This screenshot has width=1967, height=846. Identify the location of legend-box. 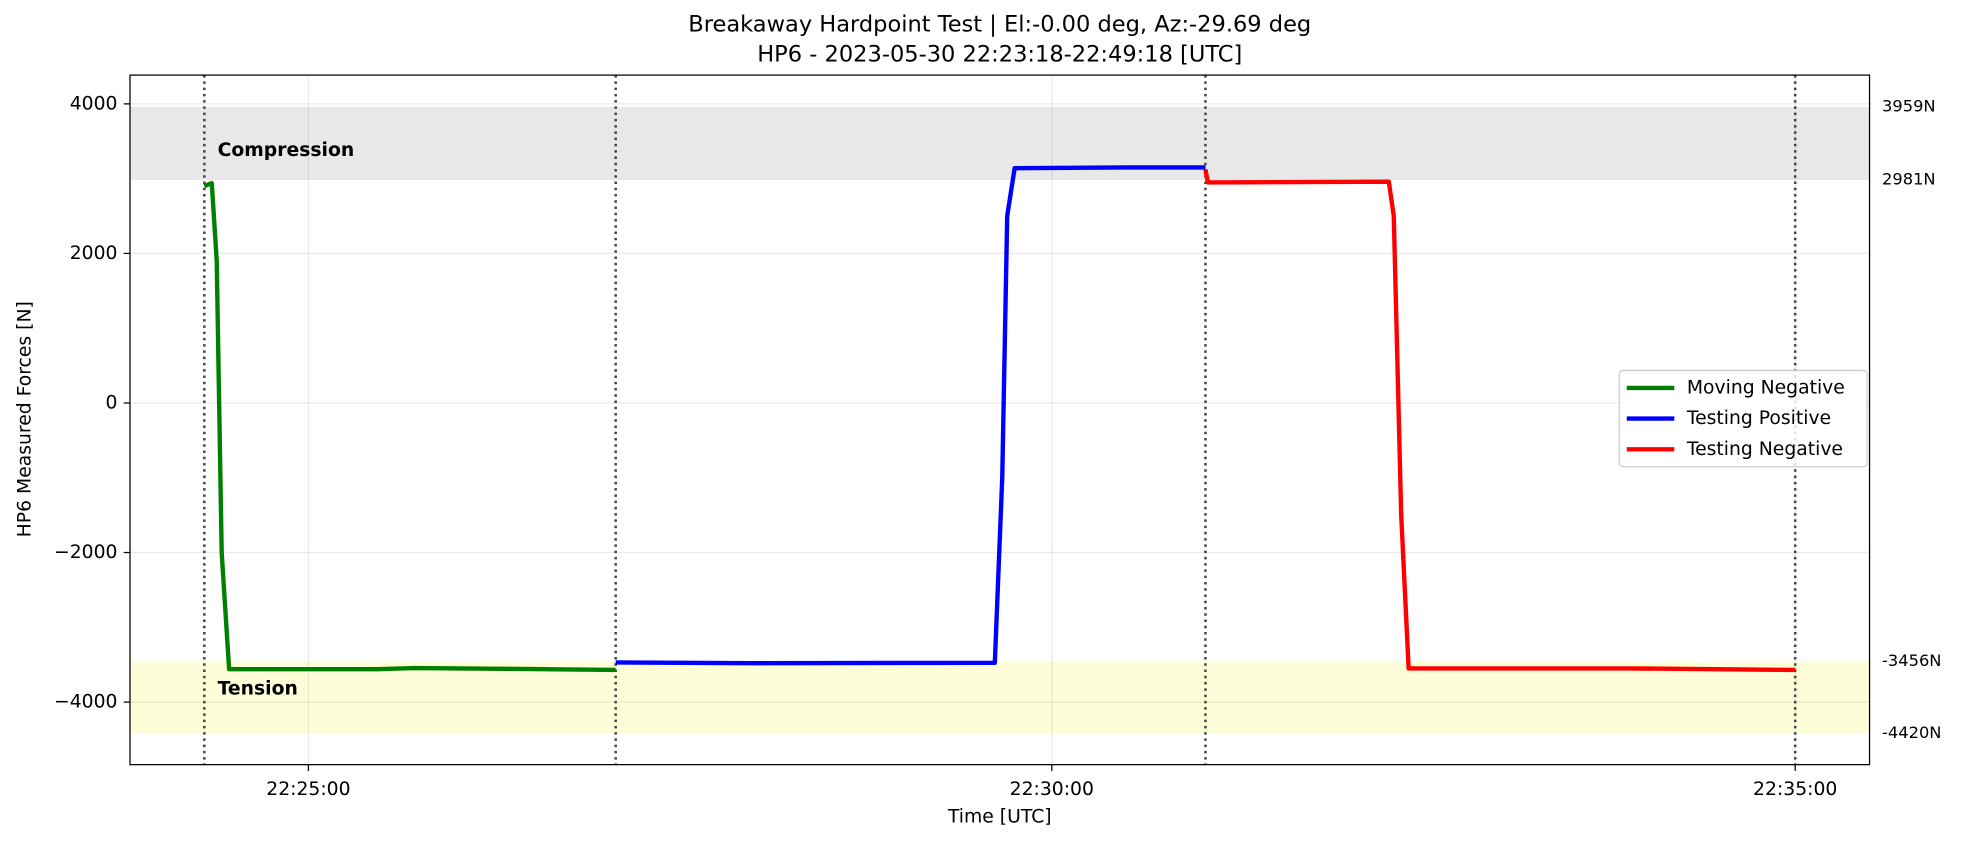
(1743, 418).